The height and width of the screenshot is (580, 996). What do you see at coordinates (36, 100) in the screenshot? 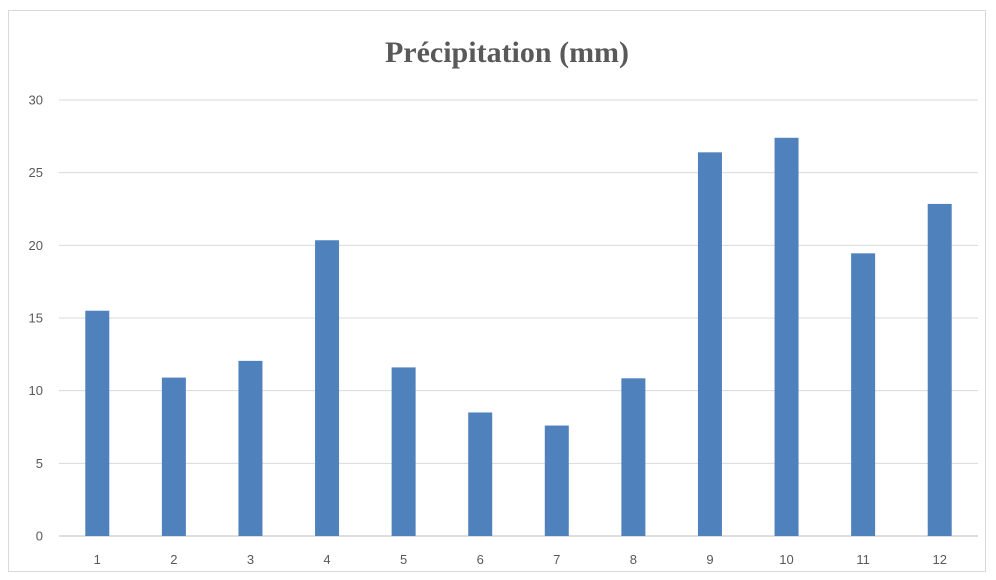
I see `y-tick-label: 30` at bounding box center [36, 100].